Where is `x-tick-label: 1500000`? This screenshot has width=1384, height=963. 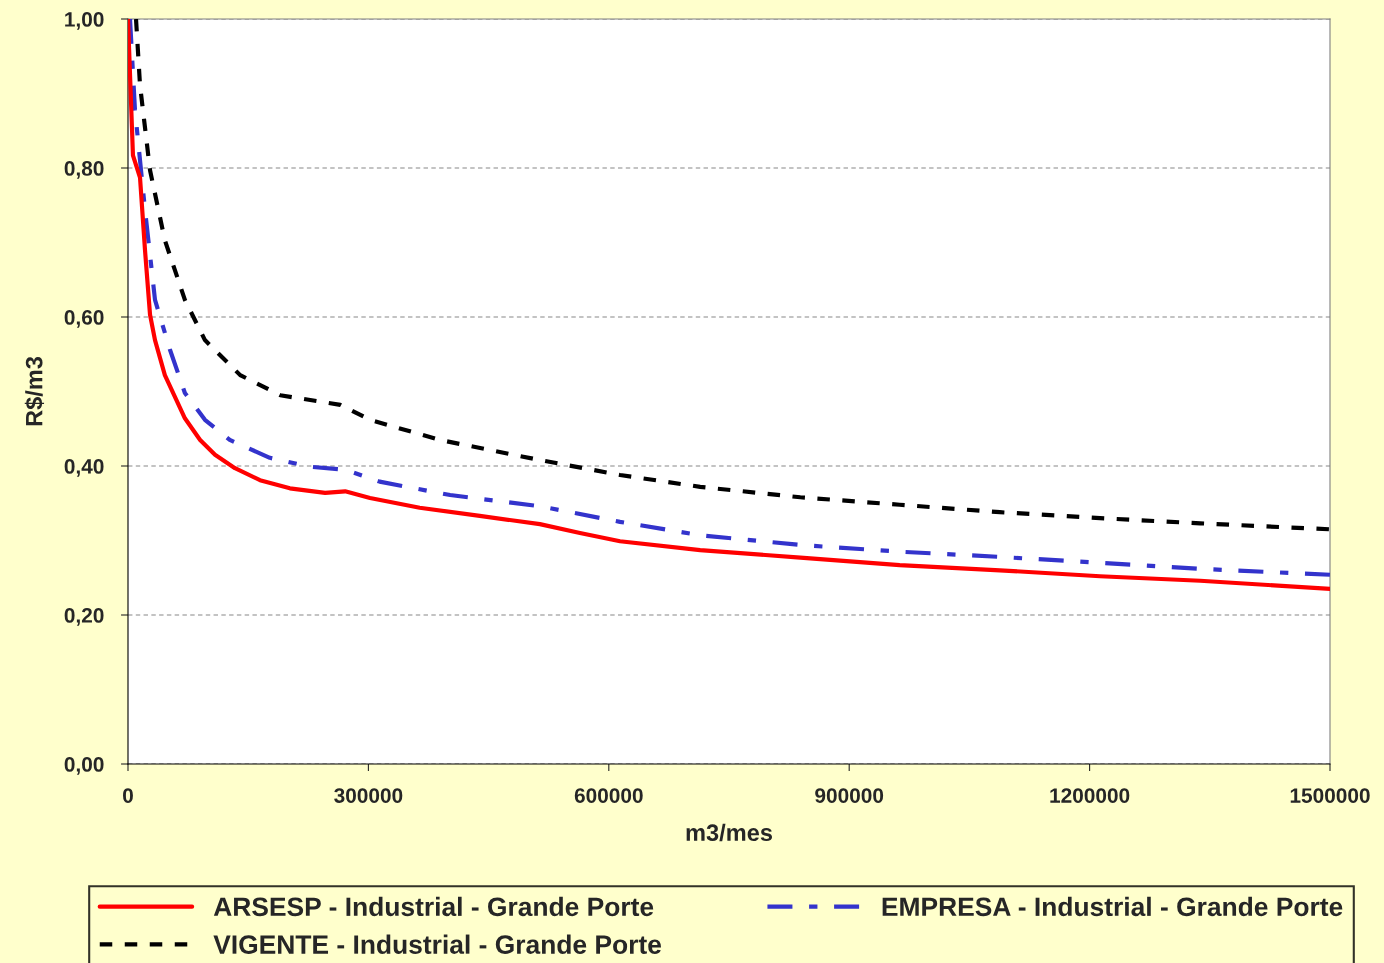 x-tick-label: 1500000 is located at coordinates (1330, 795).